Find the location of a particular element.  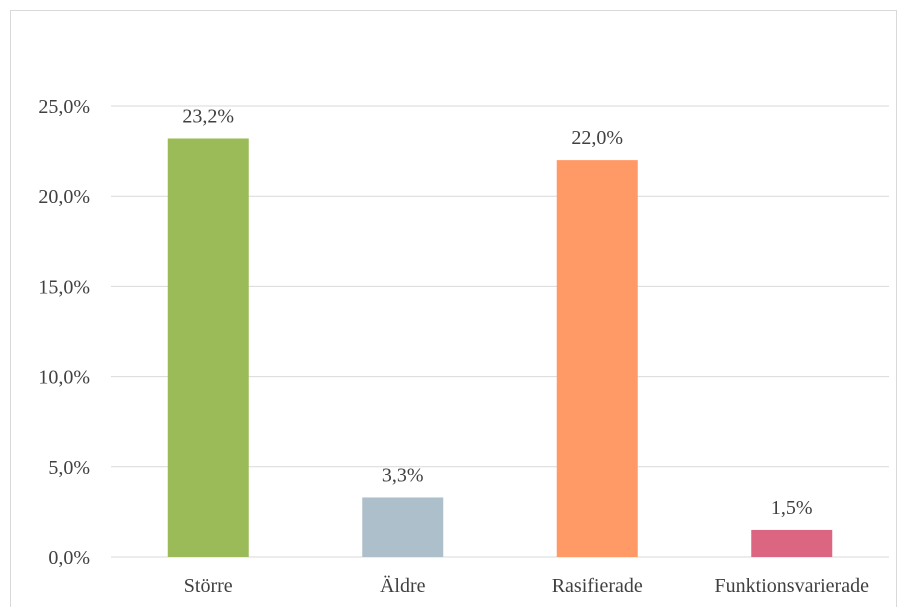

category-label: Större is located at coordinates (208, 586).